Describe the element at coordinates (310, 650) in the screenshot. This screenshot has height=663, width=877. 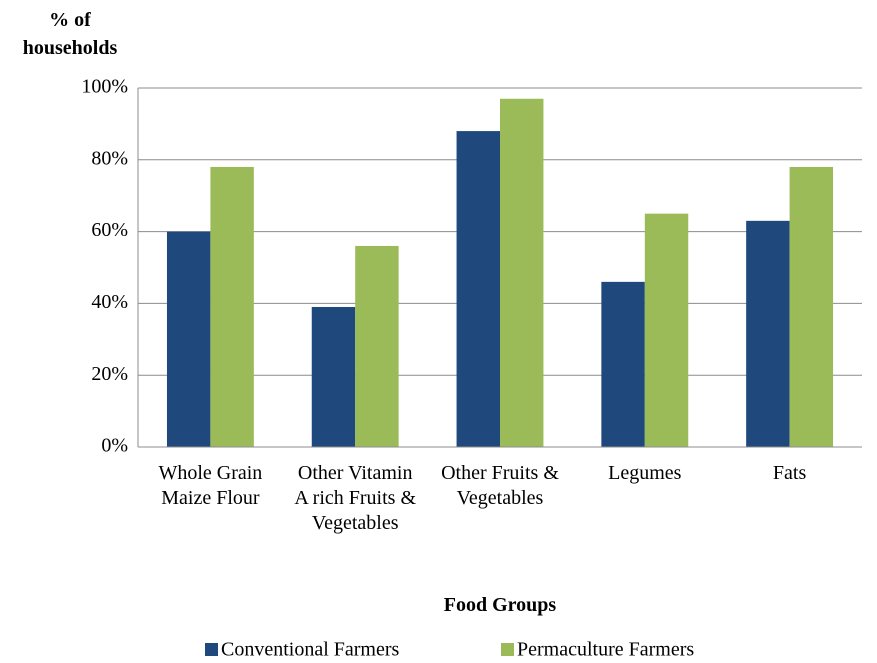
I see `legend-label: Conventional Farmers` at that location.